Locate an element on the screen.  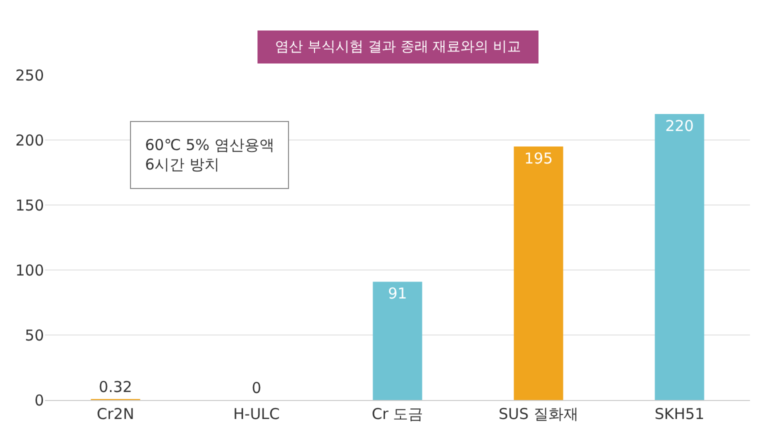
data-label: 91 is located at coordinates (398, 293).